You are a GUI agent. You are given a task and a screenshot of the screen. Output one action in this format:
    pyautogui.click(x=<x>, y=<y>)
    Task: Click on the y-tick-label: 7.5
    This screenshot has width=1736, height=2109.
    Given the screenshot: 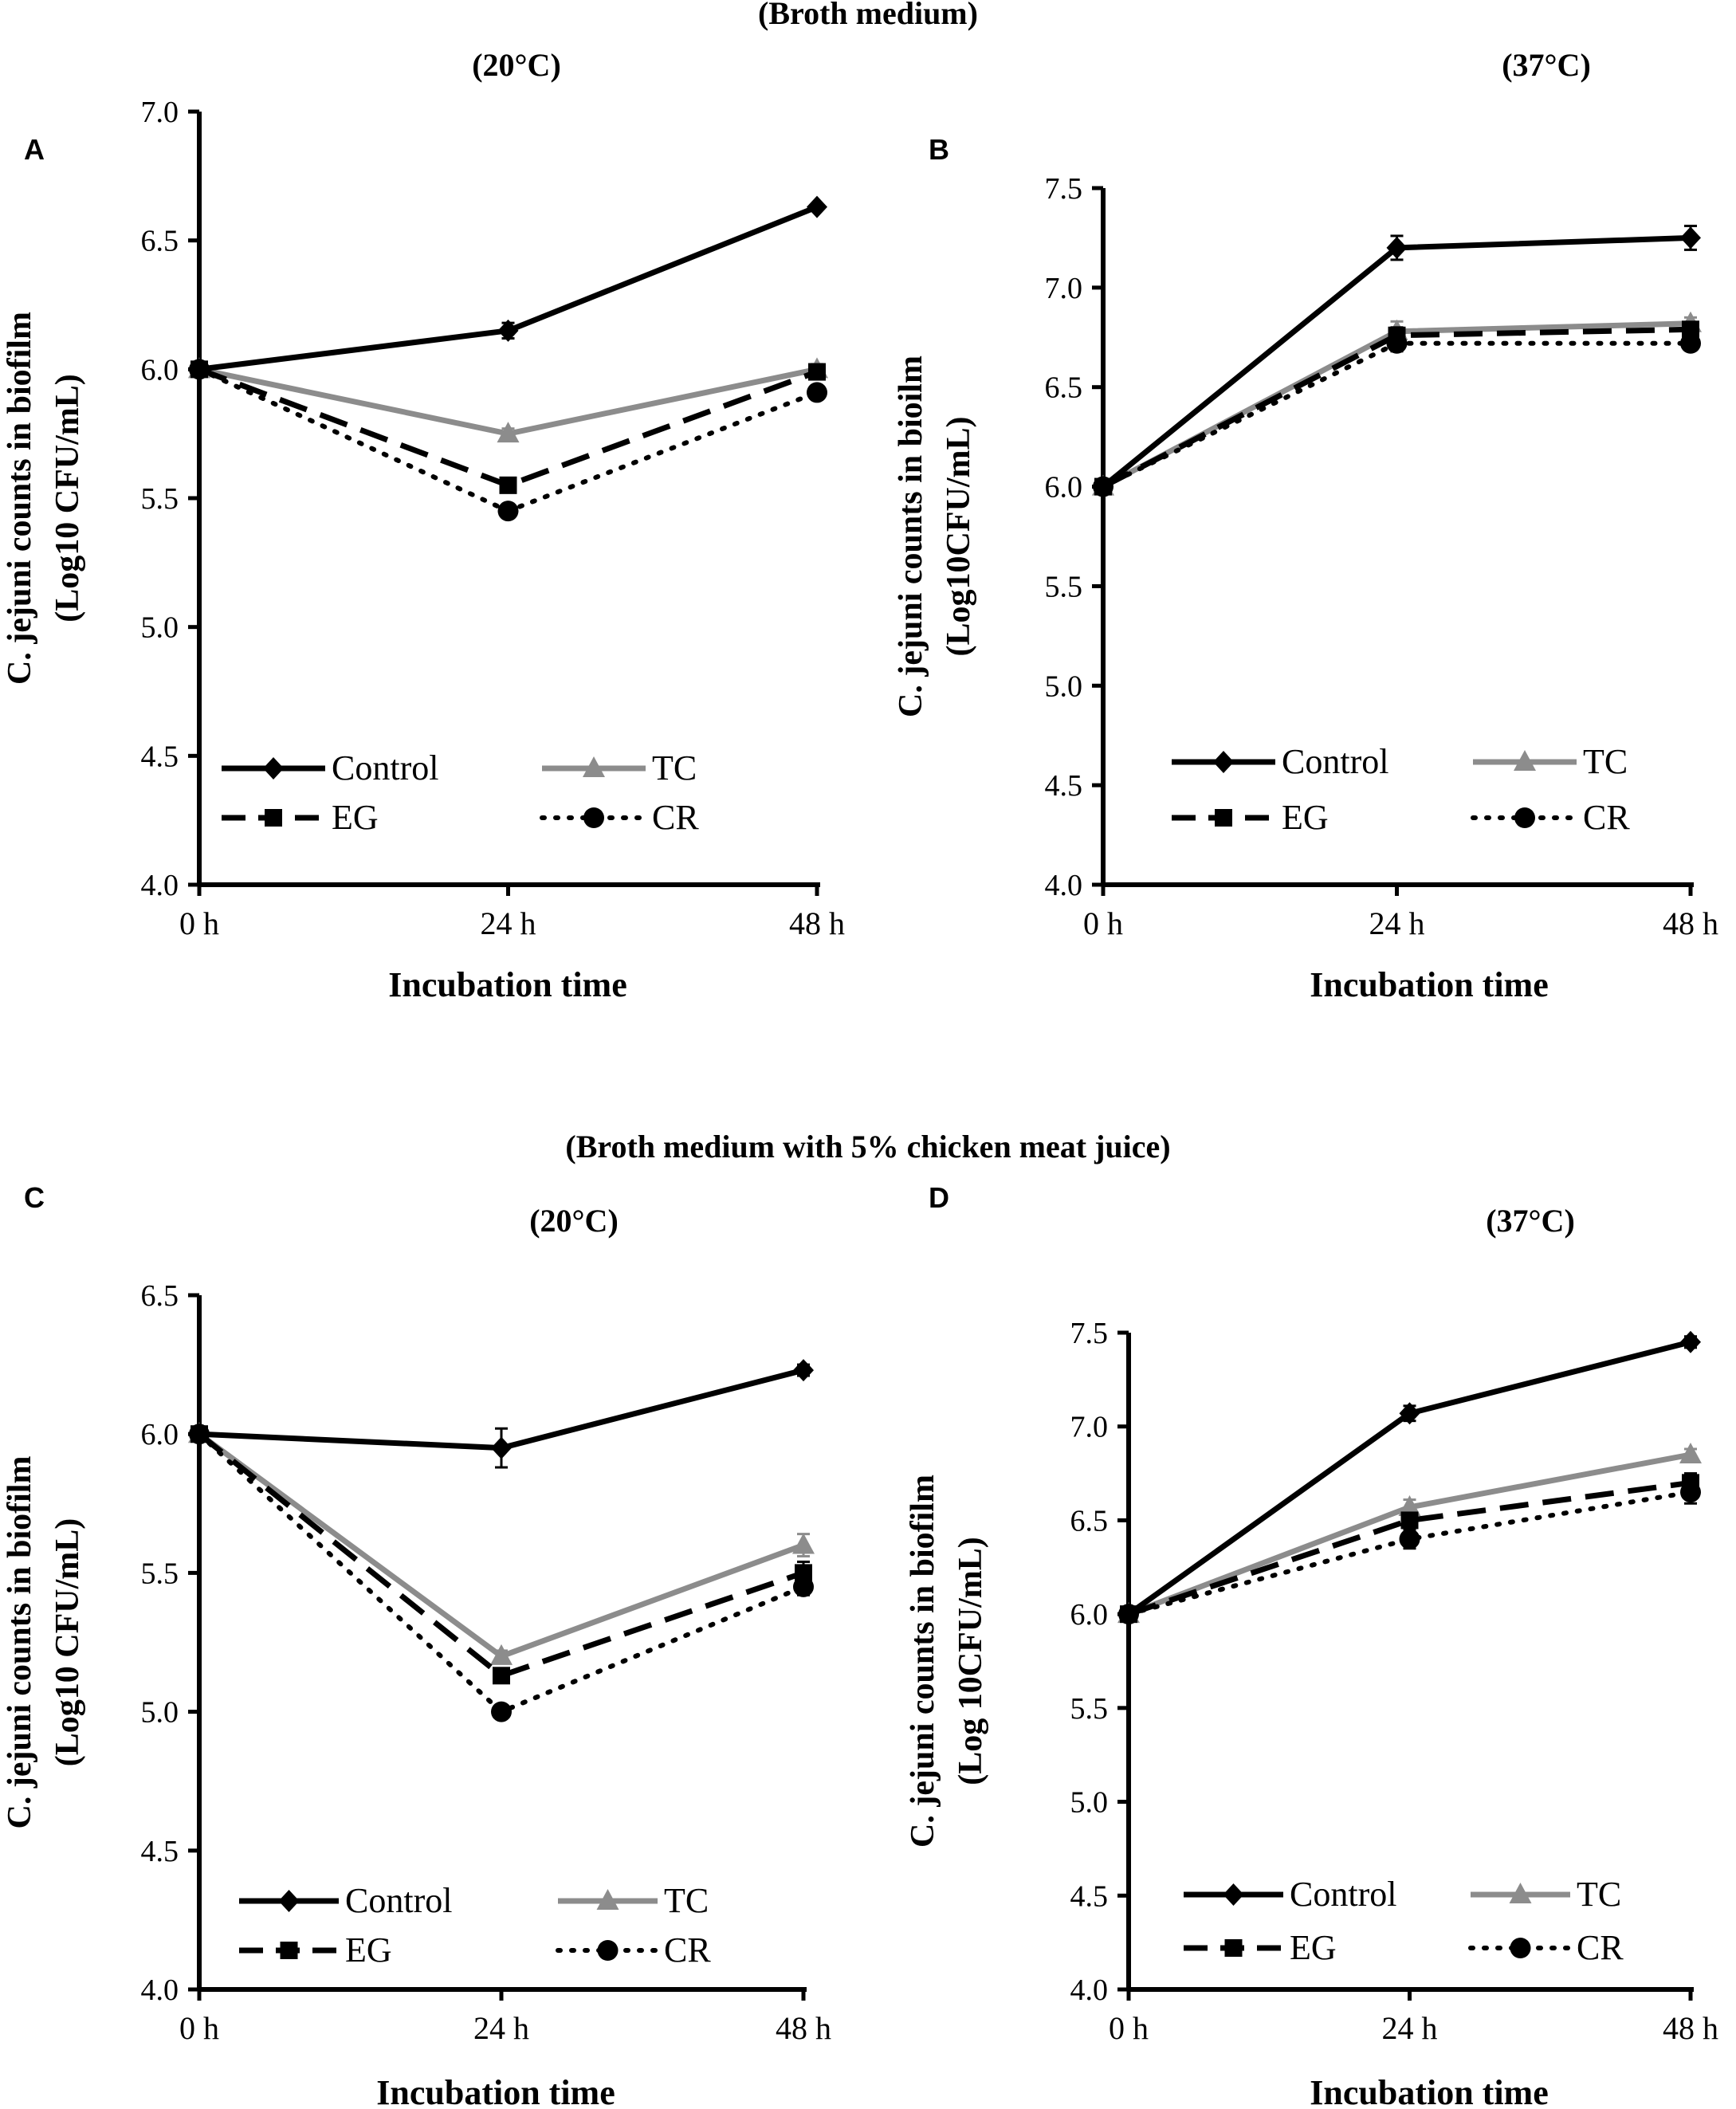 What is the action you would take?
    pyautogui.click(x=1089, y=1333)
    